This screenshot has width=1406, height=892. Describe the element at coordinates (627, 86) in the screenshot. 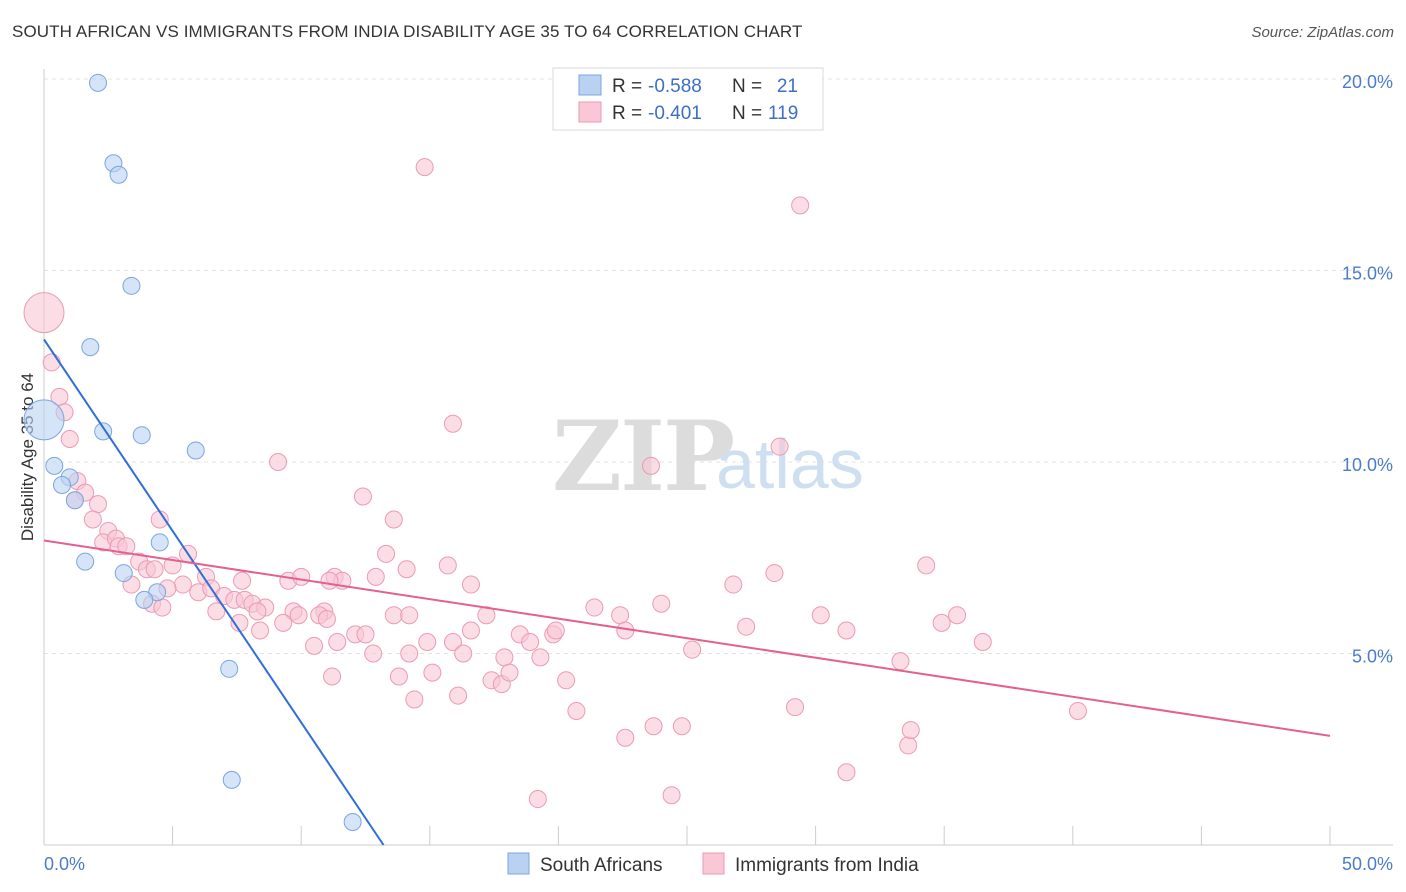

I see `legend-r-label-0: R =` at that location.